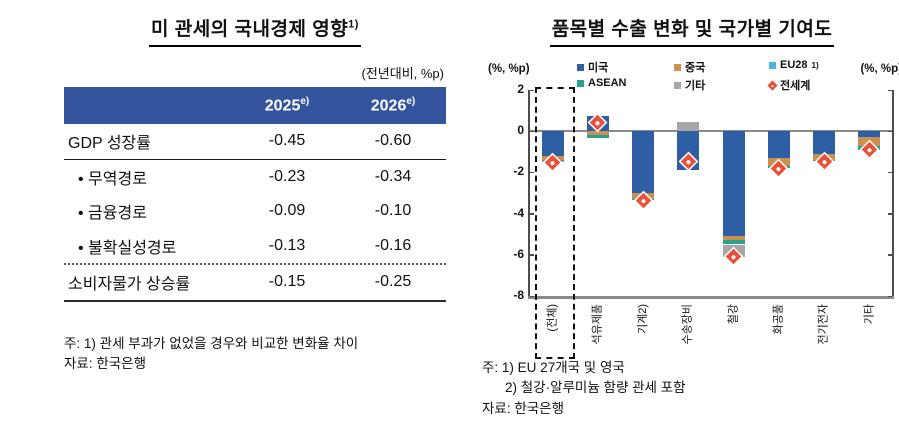 The image size is (899, 437). Describe the element at coordinates (711, 131) in the screenshot. I see `zero-line` at that location.